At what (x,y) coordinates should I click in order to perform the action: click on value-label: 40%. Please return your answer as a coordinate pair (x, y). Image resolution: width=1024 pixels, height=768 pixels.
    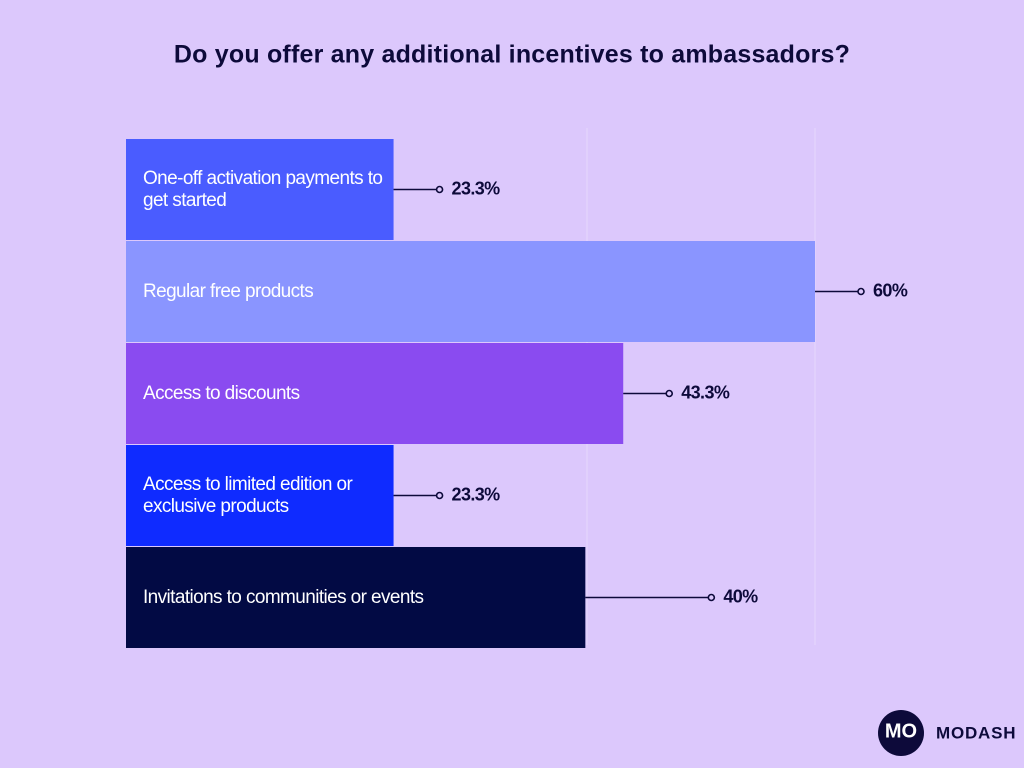
    Looking at the image, I should click on (740, 596).